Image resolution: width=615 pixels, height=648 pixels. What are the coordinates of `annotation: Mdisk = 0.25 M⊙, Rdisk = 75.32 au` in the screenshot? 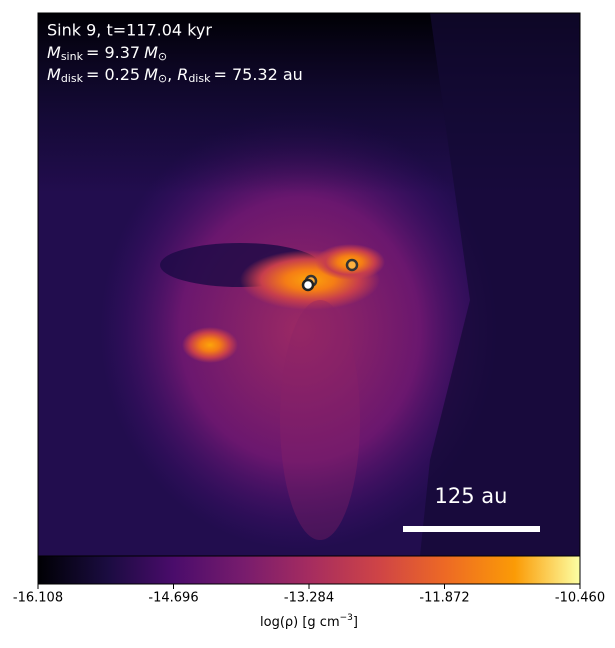 It's located at (175, 75).